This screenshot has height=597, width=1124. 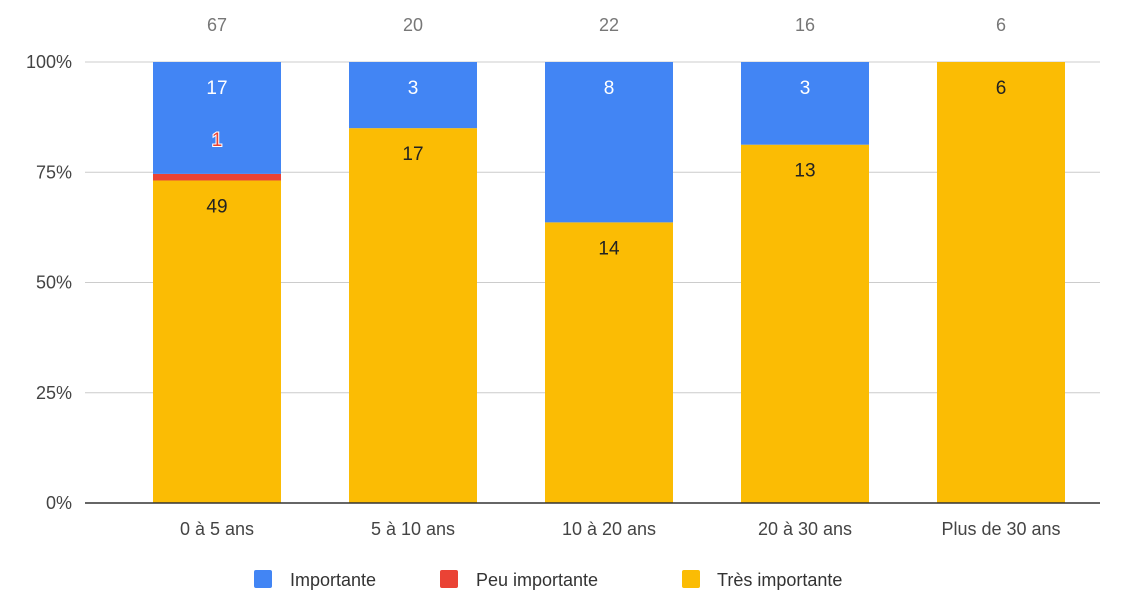 I want to click on data-label-peu-importante-0-a-5-ans: 1, so click(x=217, y=140).